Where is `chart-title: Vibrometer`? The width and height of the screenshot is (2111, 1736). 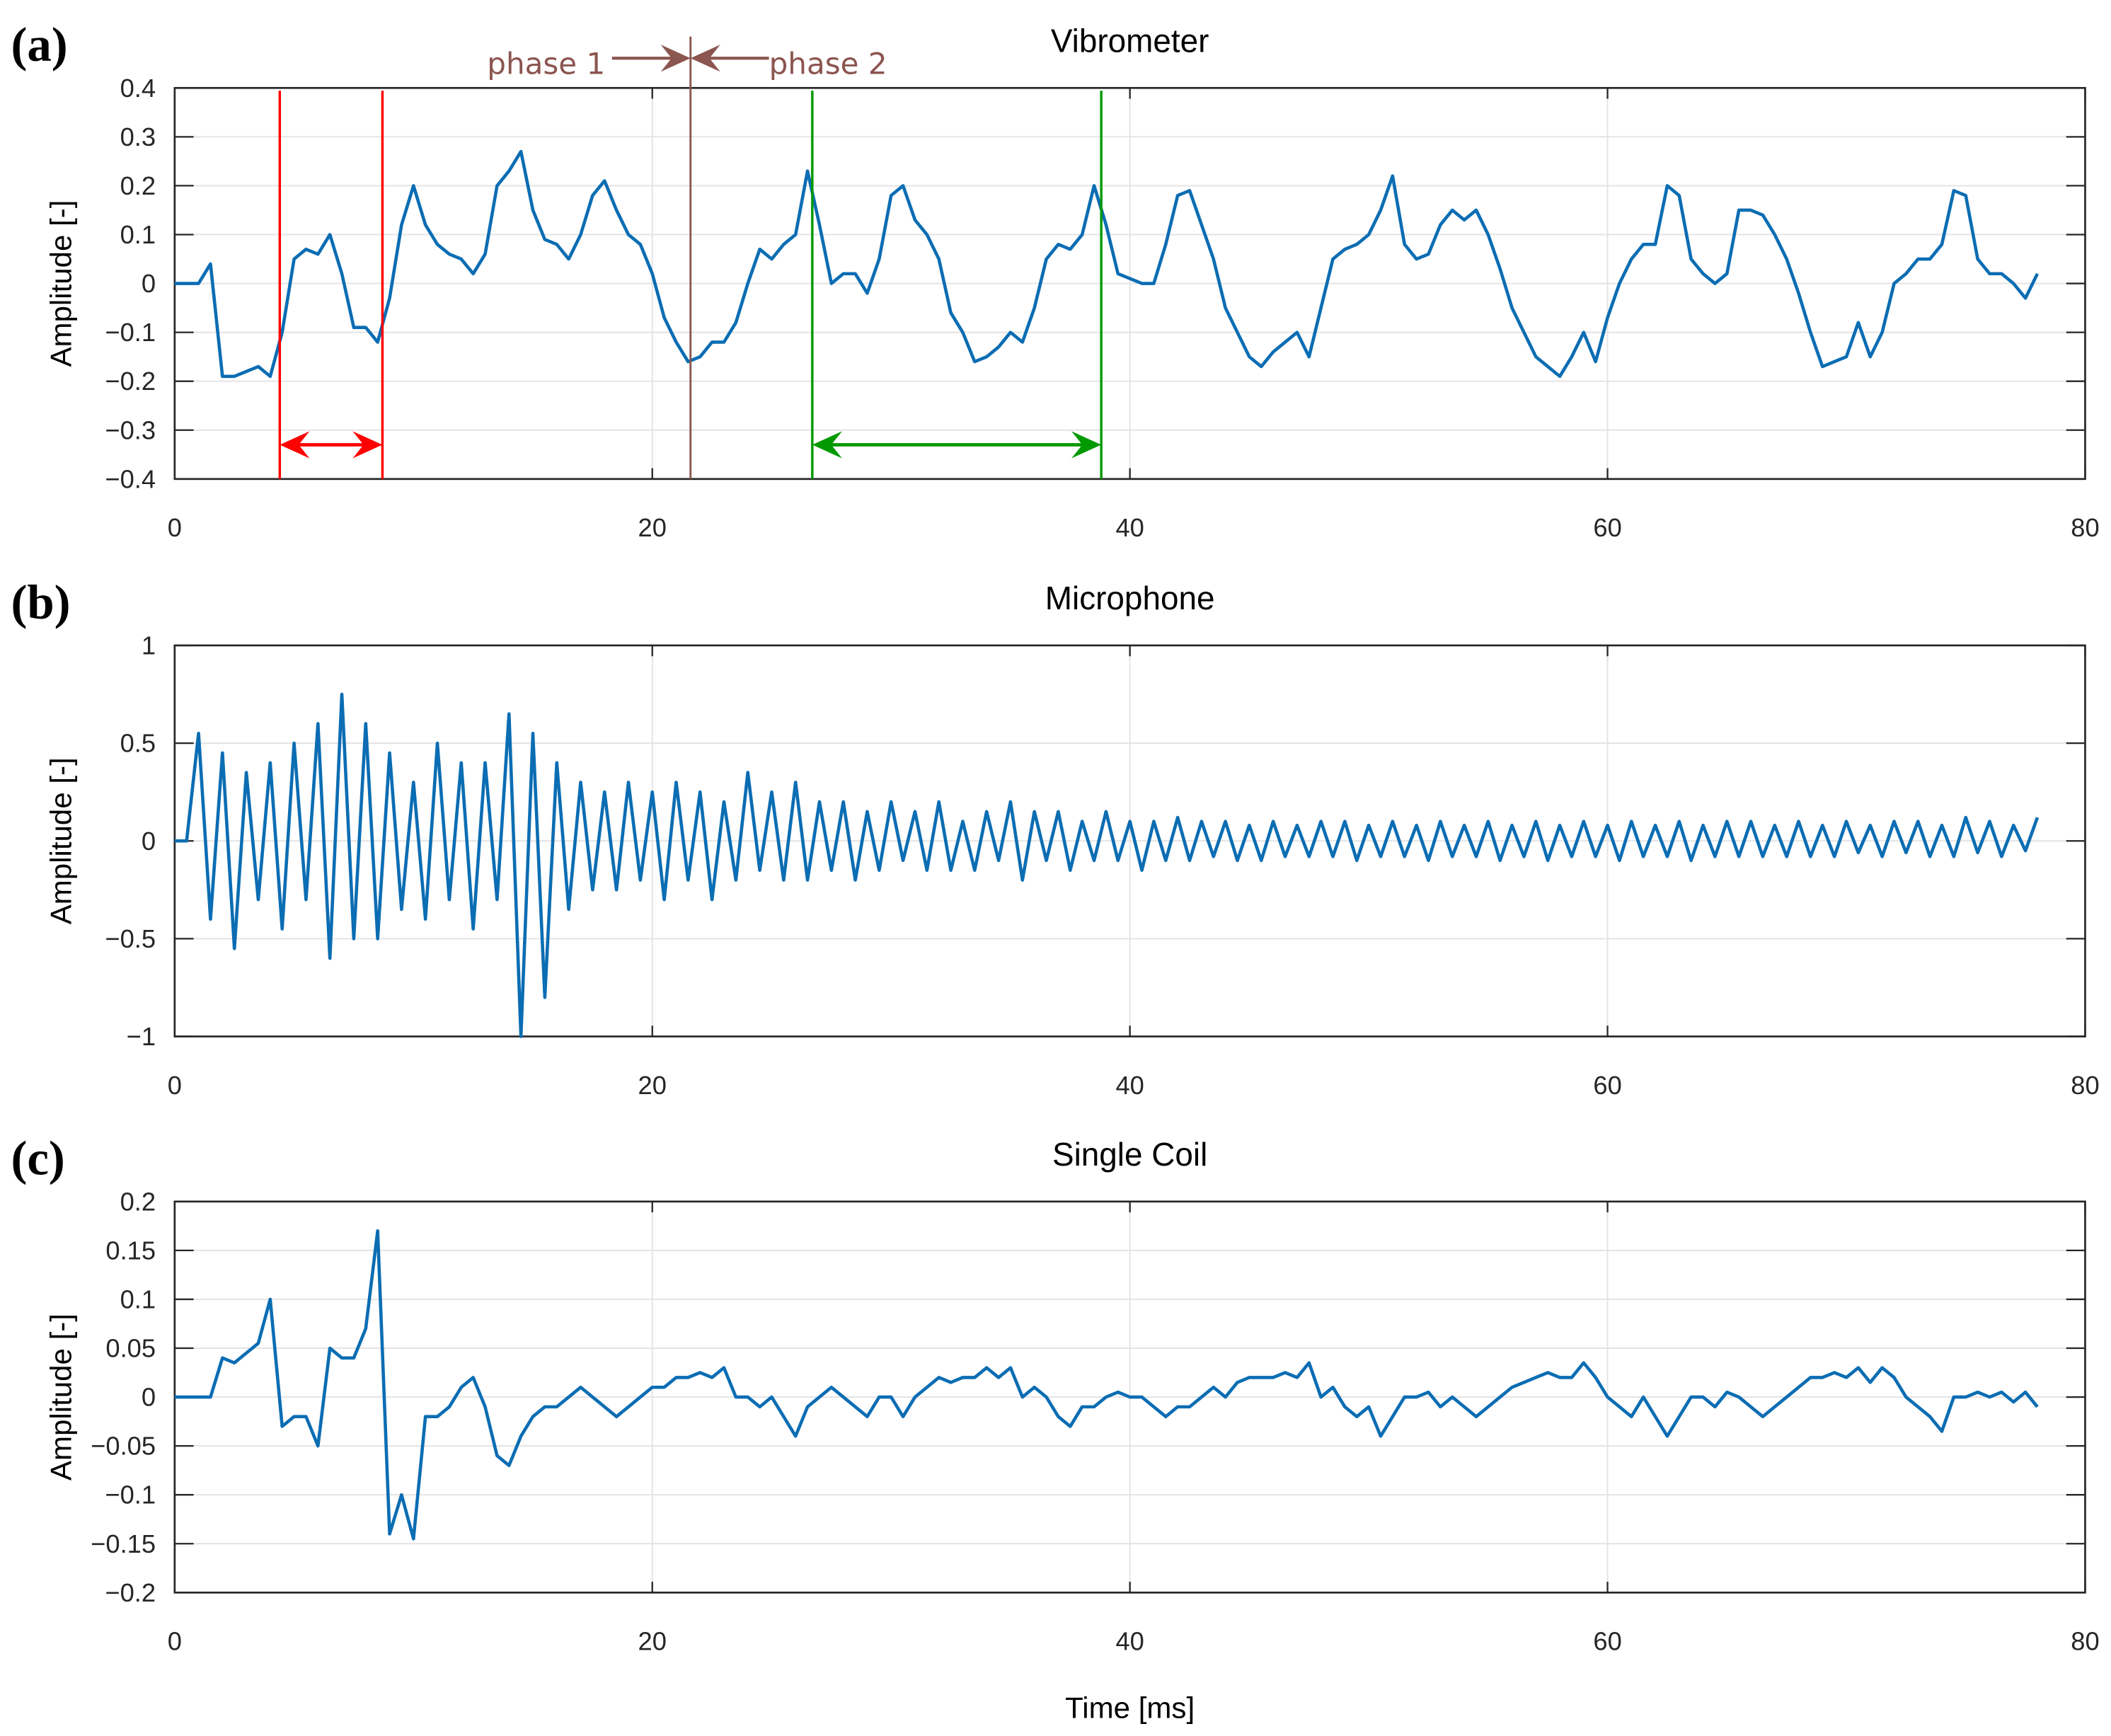
chart-title: Vibrometer is located at coordinates (1130, 40).